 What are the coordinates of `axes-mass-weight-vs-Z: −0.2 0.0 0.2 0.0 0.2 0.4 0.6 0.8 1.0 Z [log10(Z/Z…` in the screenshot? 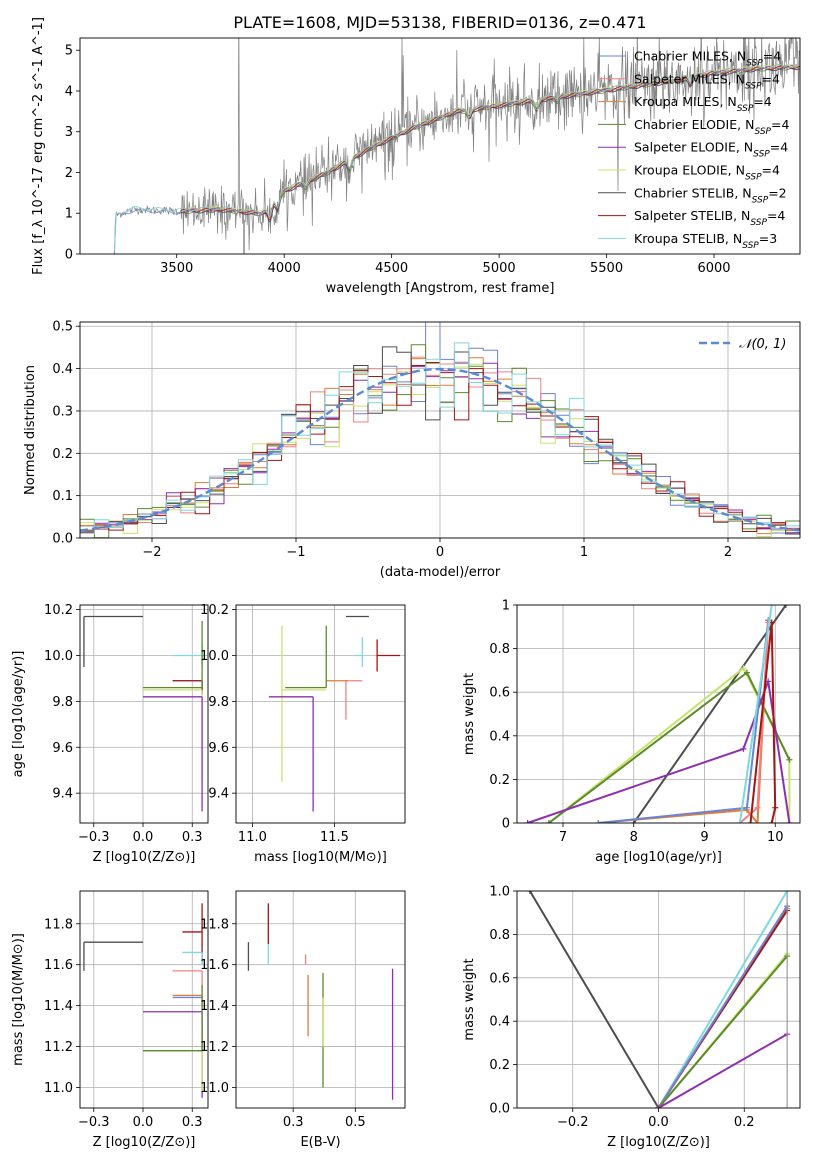 It's located at (631, 1017).